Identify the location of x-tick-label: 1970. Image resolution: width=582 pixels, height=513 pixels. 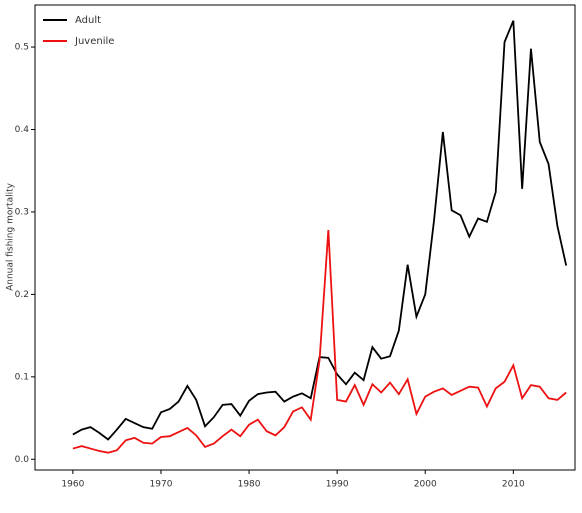
(161, 485).